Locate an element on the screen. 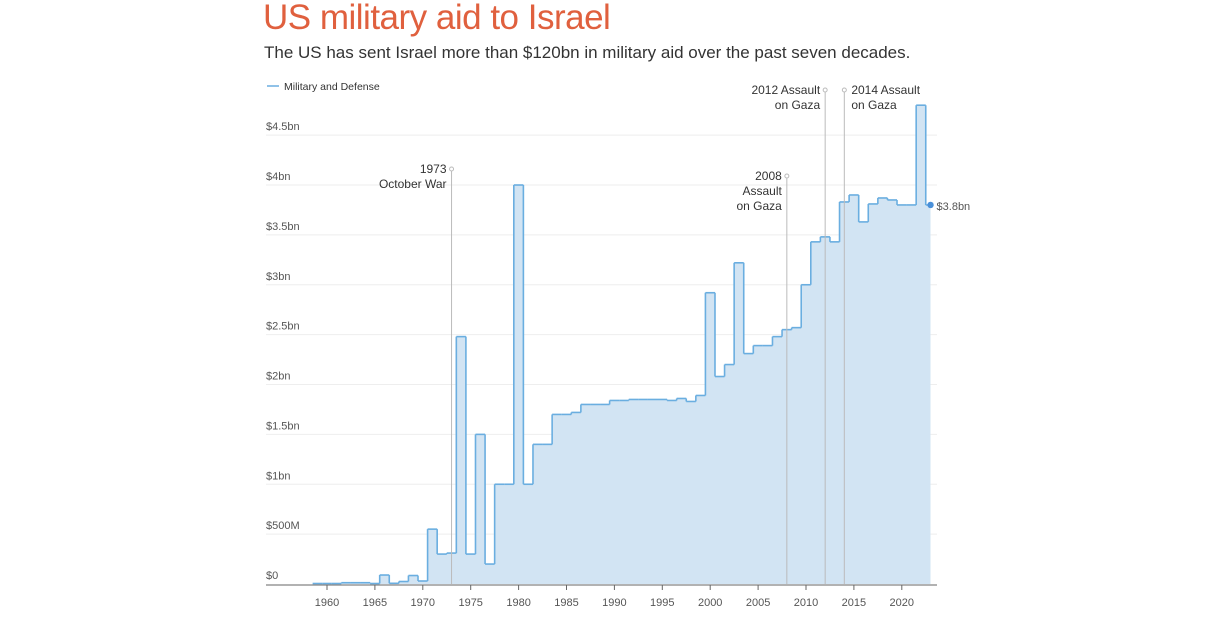  annotation-label: Assault is located at coordinates (762, 191).